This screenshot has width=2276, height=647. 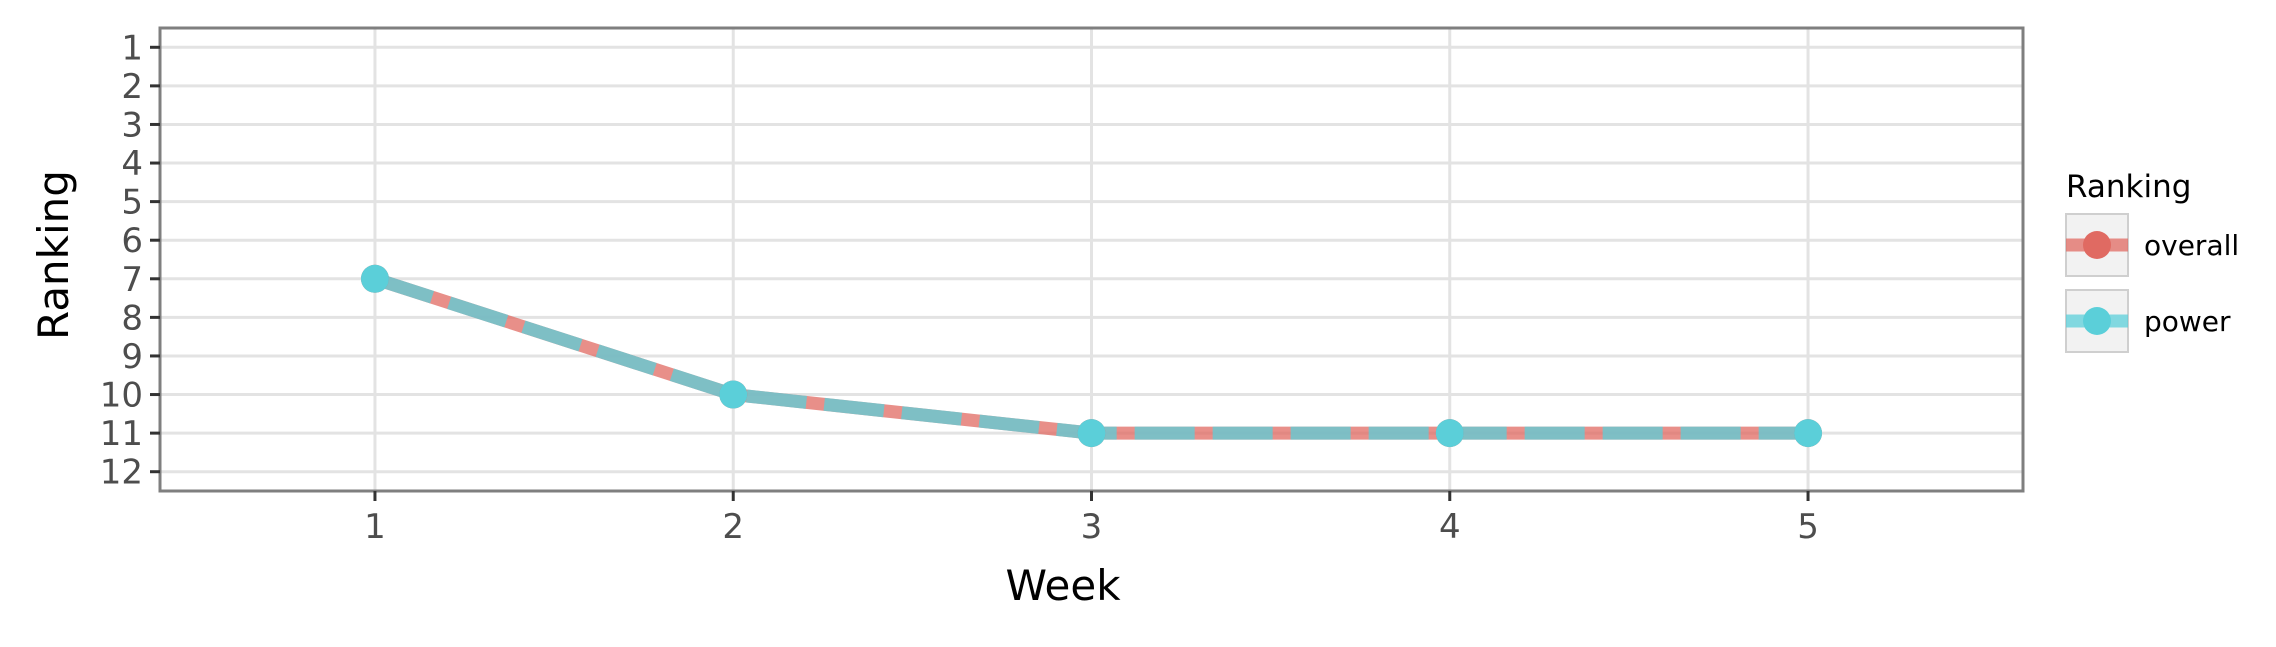 I want to click on legend-label: overall, so click(x=2191, y=245).